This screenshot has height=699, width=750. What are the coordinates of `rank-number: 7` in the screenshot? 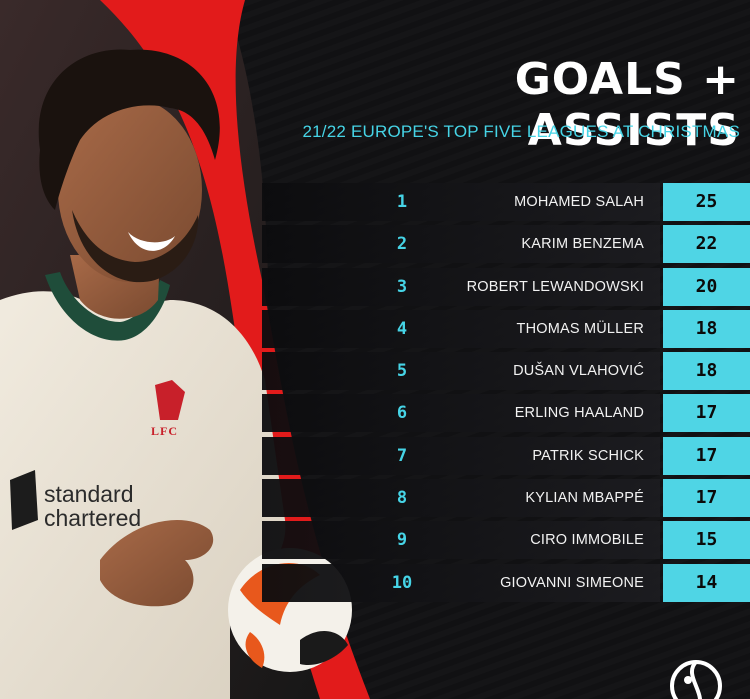 It's located at (402, 455).